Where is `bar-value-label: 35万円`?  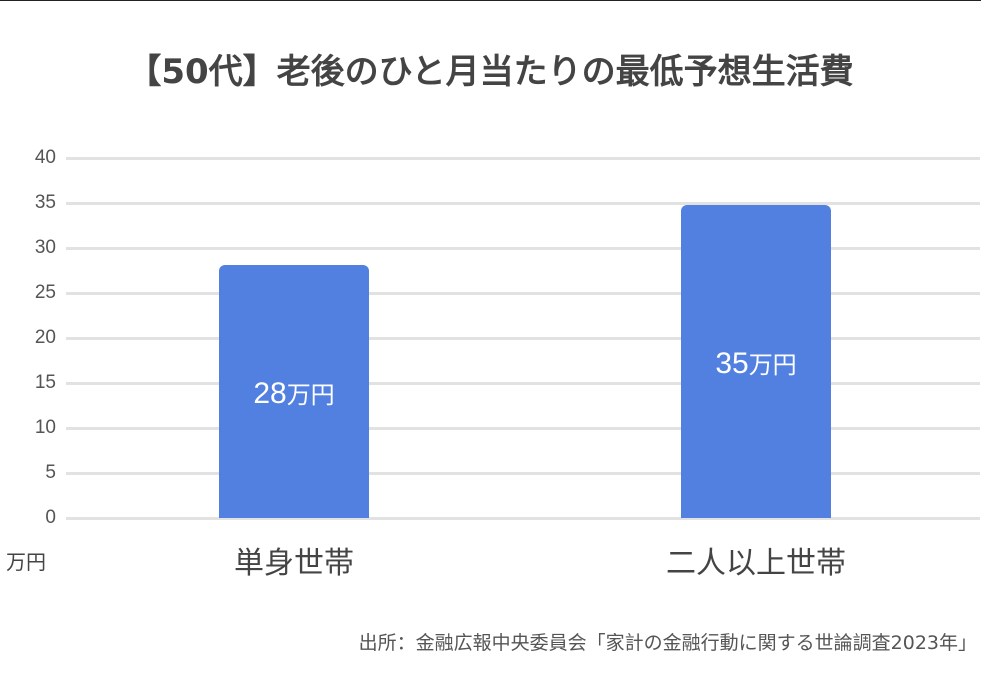
bar-value-label: 35万円 is located at coordinates (756, 363).